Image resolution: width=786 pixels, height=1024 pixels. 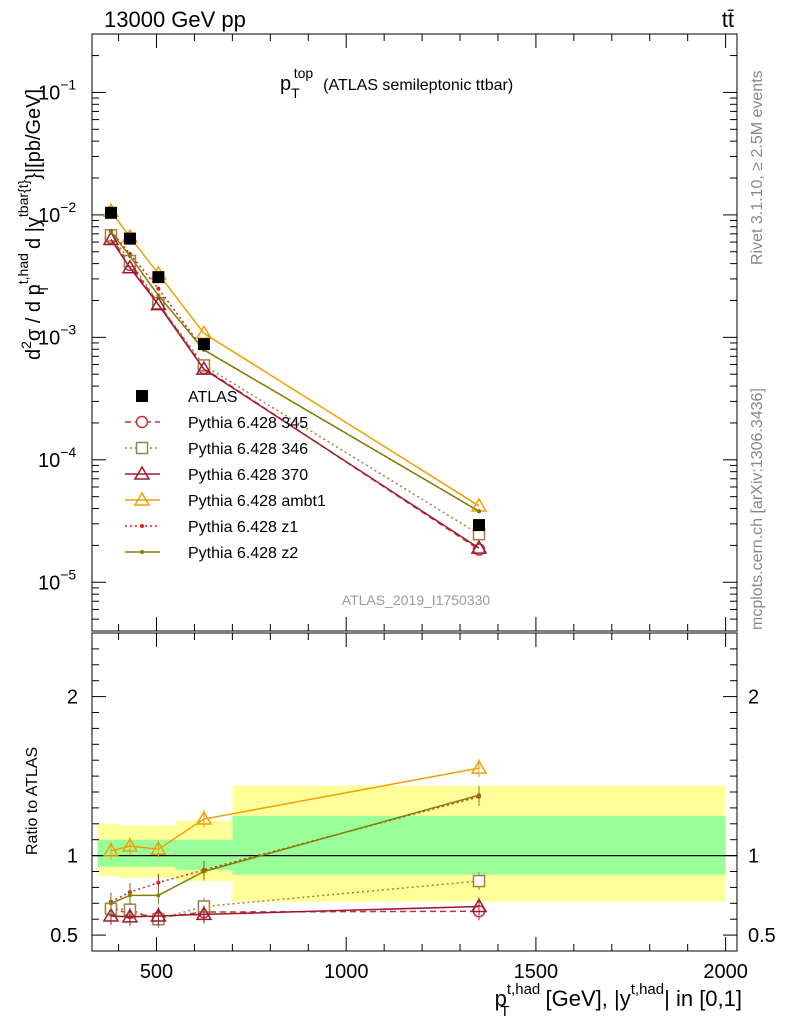 What do you see at coordinates (728, 19) in the screenshot?
I see `process-label: tt̄` at bounding box center [728, 19].